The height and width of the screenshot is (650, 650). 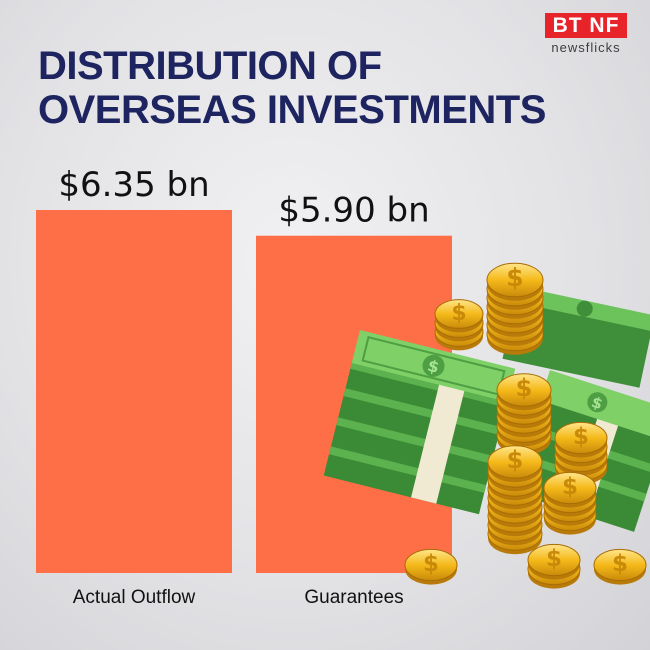 I want to click on chart-title: DISTRIBUTION OF OVERSEAS INVESTMENTS, so click(x=318, y=88).